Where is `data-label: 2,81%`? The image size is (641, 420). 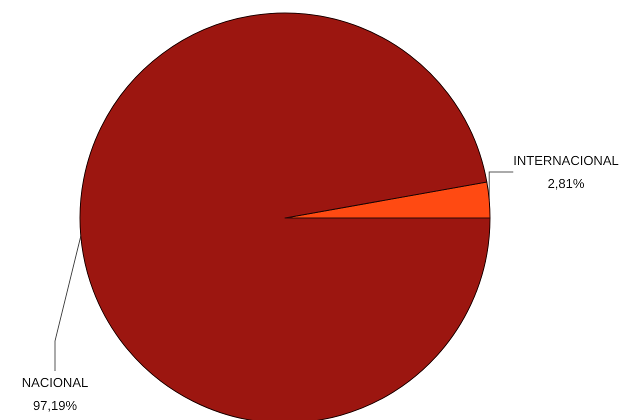
data-label: 2,81% is located at coordinates (566, 183).